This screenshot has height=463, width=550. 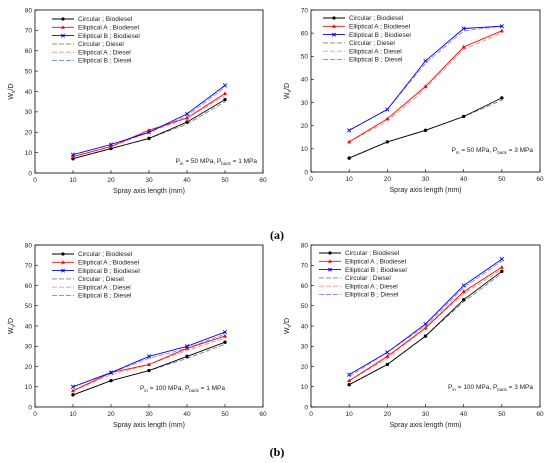 I want to click on legend-label: Elliptical A ; Diesel, so click(x=371, y=286).